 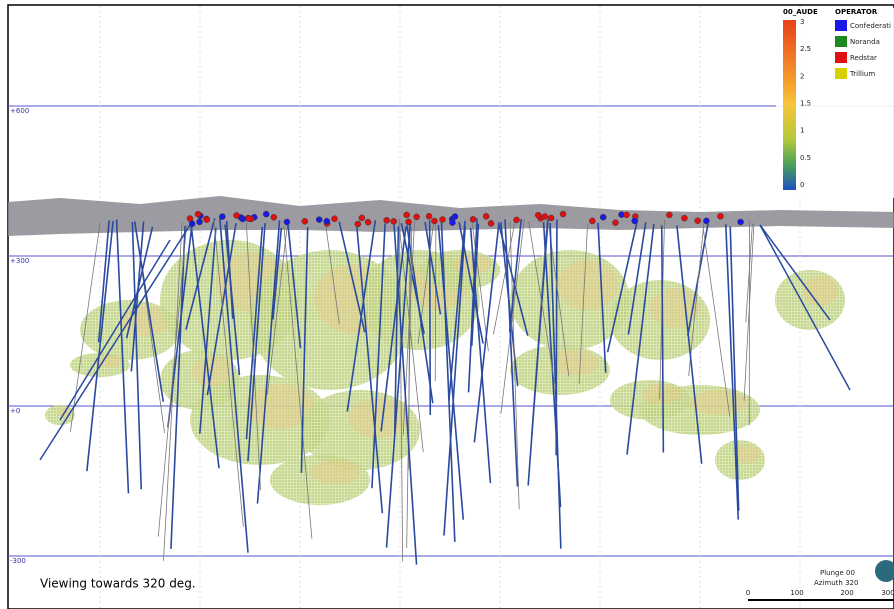 I want to click on elevation-label: +0, so click(x=15, y=411).